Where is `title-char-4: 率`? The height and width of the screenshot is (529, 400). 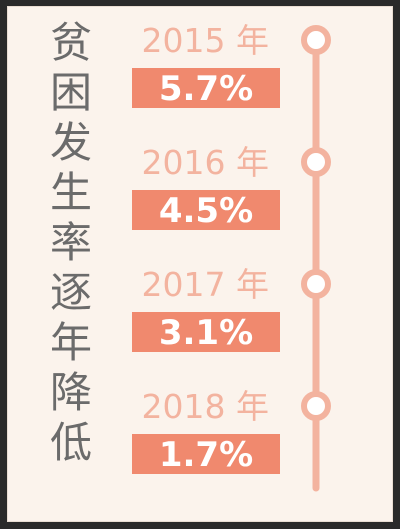 title-char-4: 率 is located at coordinates (70, 242).